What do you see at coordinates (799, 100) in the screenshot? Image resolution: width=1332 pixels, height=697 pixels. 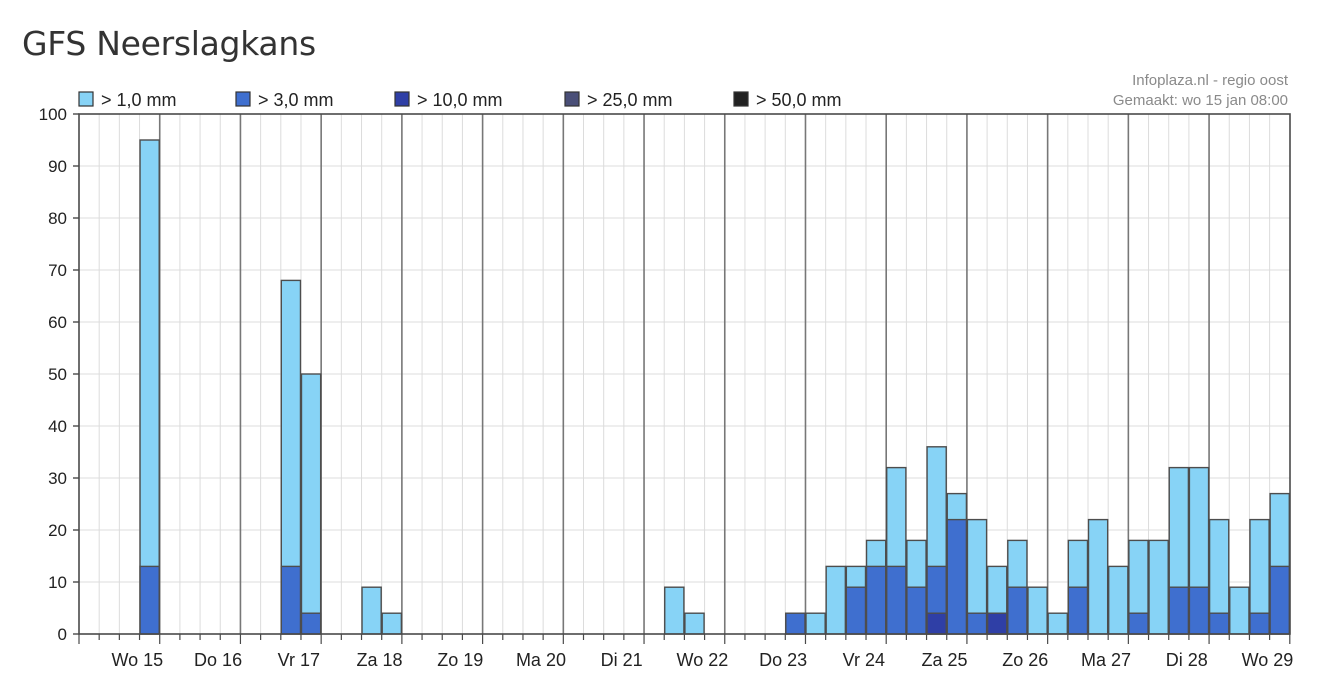 I see `legend-label: > 50,0 mm` at bounding box center [799, 100].